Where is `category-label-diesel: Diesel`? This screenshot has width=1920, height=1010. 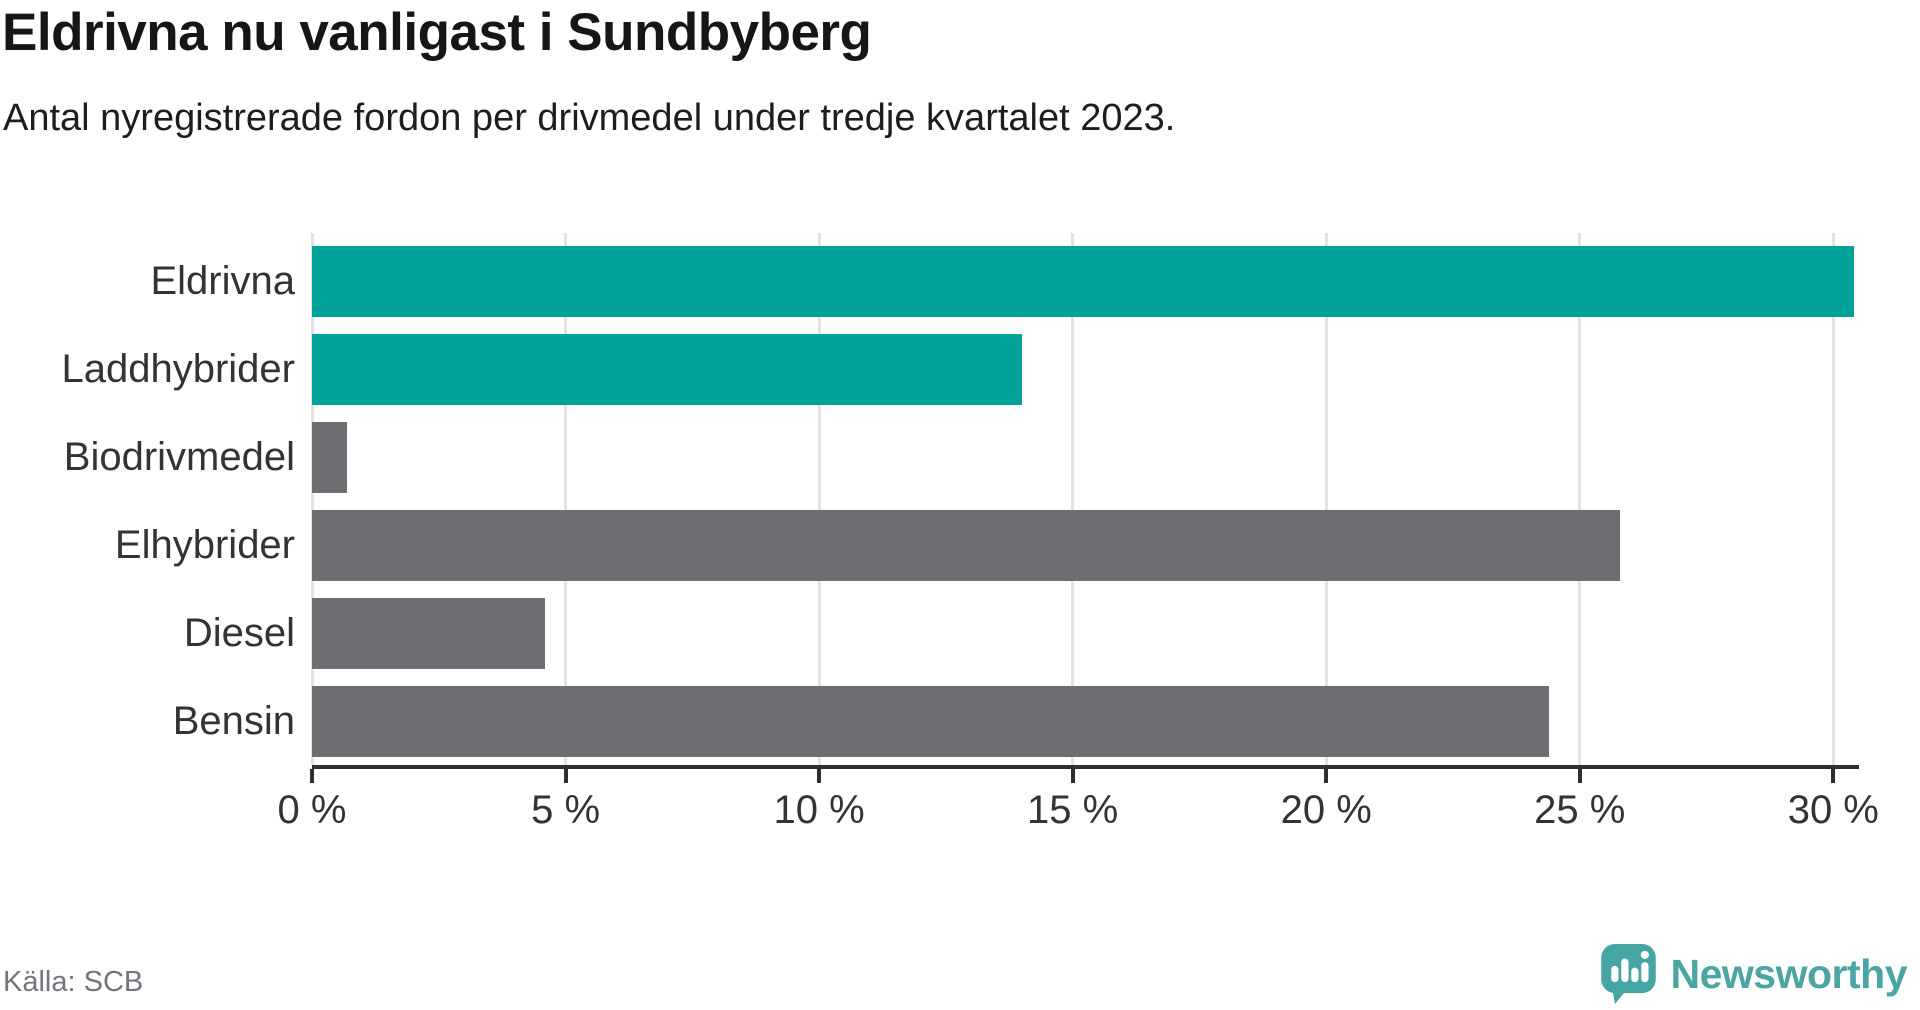
category-label-diesel: Diesel is located at coordinates (239, 633).